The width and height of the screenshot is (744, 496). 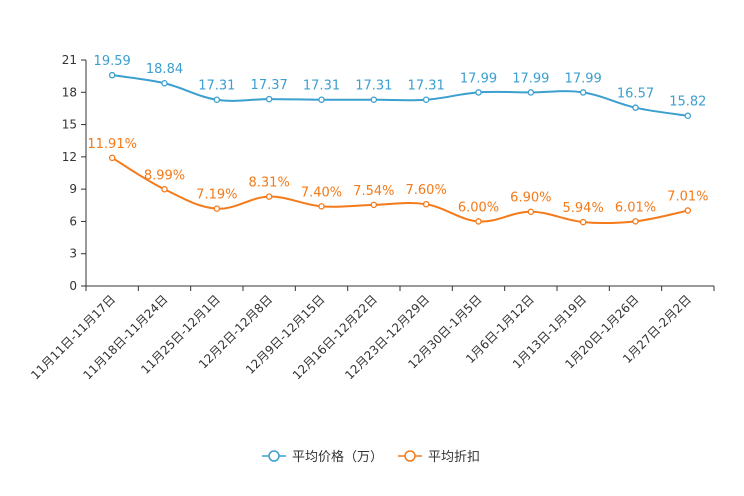 What do you see at coordinates (164, 175) in the screenshot?
I see `discount-data-label: 8.99%` at bounding box center [164, 175].